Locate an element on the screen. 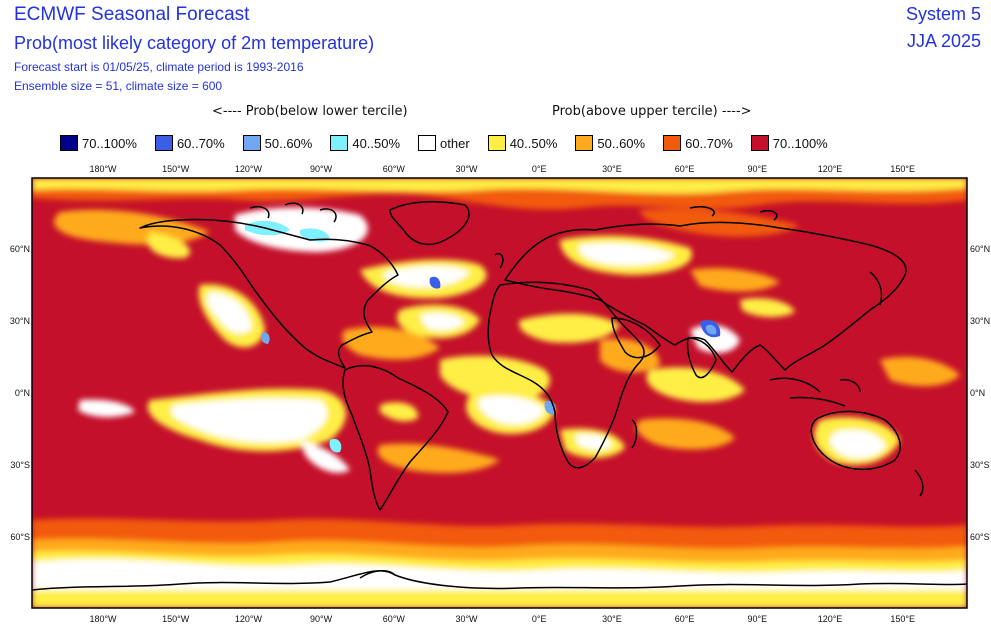 This screenshot has width=991, height=629. ensemble-size-text: Ensemble size = 51, climate size = 600 is located at coordinates (118, 86).